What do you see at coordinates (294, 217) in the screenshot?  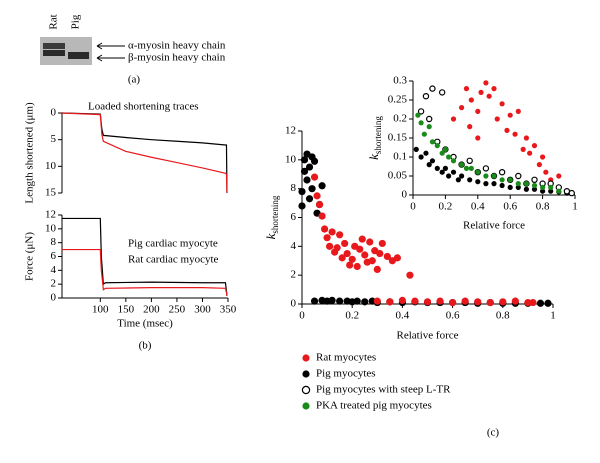 I see `y-tick-label: 6` at bounding box center [294, 217].